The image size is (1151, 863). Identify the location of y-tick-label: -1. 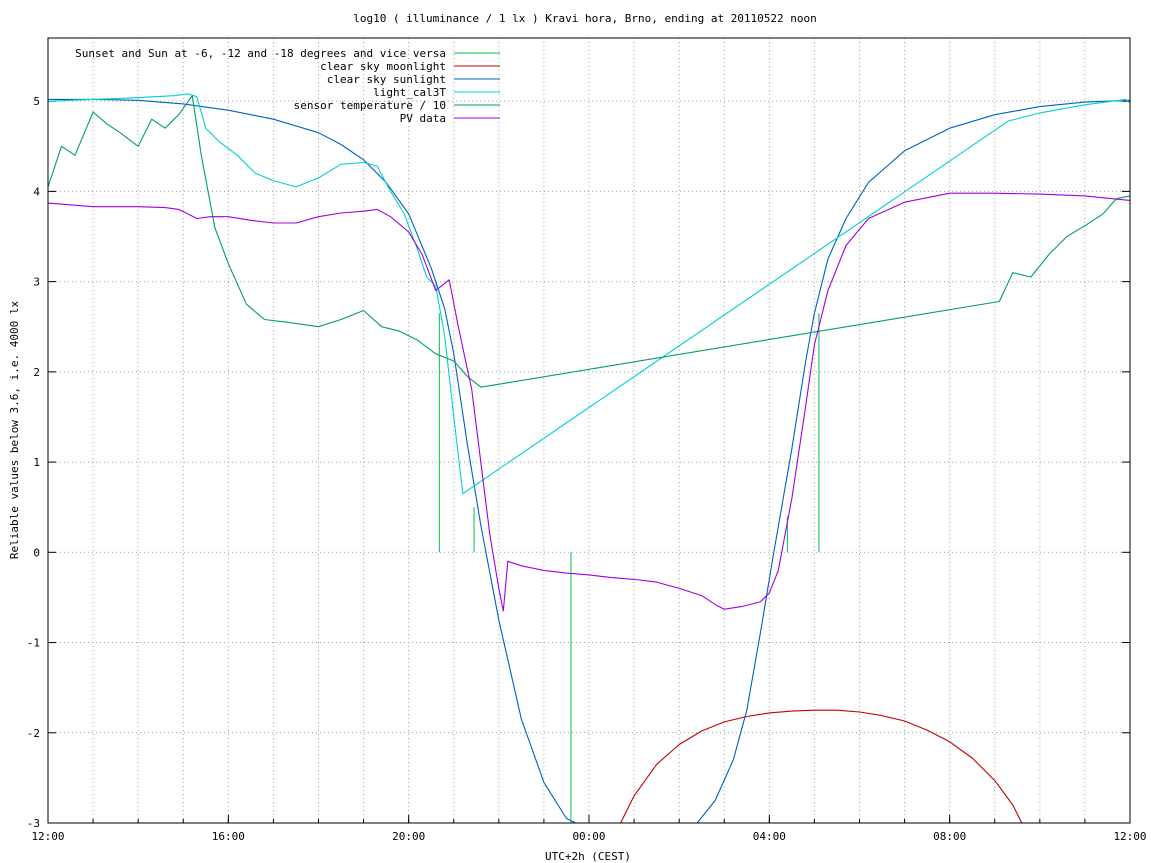
(33, 643).